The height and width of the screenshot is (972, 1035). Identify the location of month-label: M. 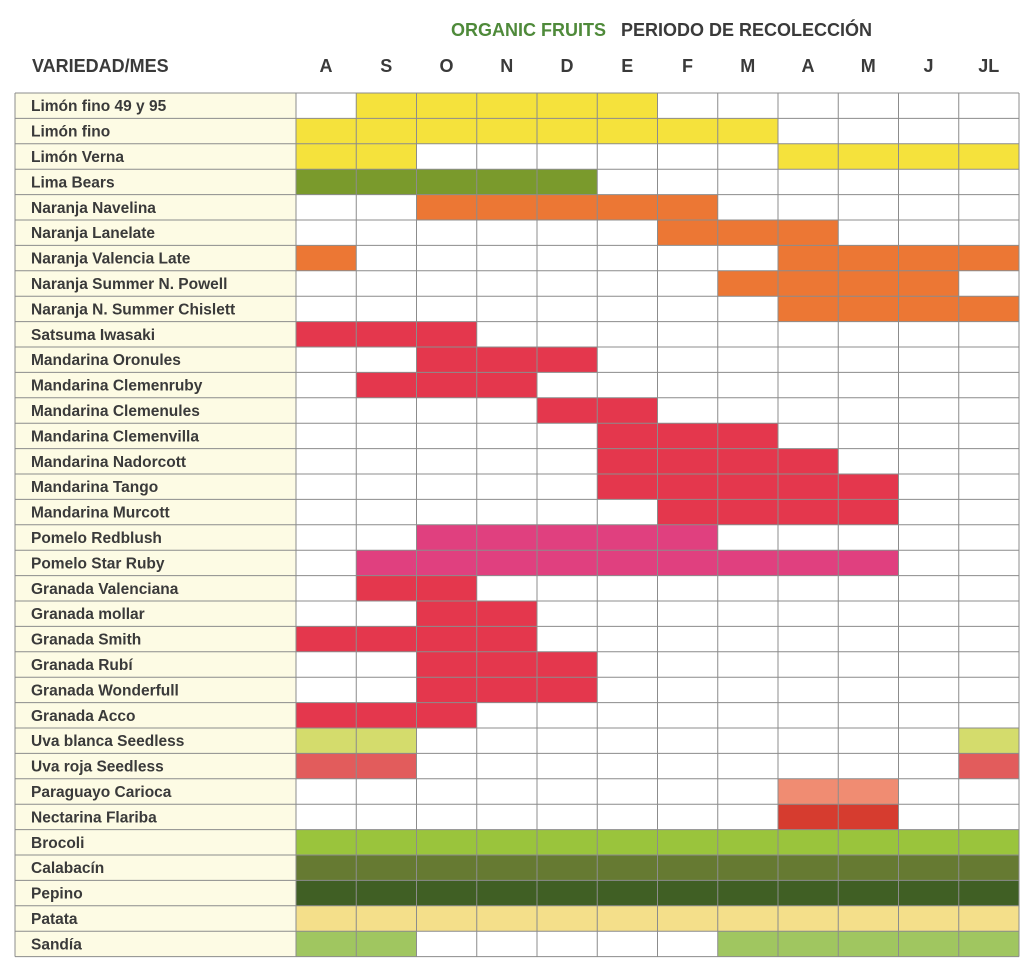
(748, 66).